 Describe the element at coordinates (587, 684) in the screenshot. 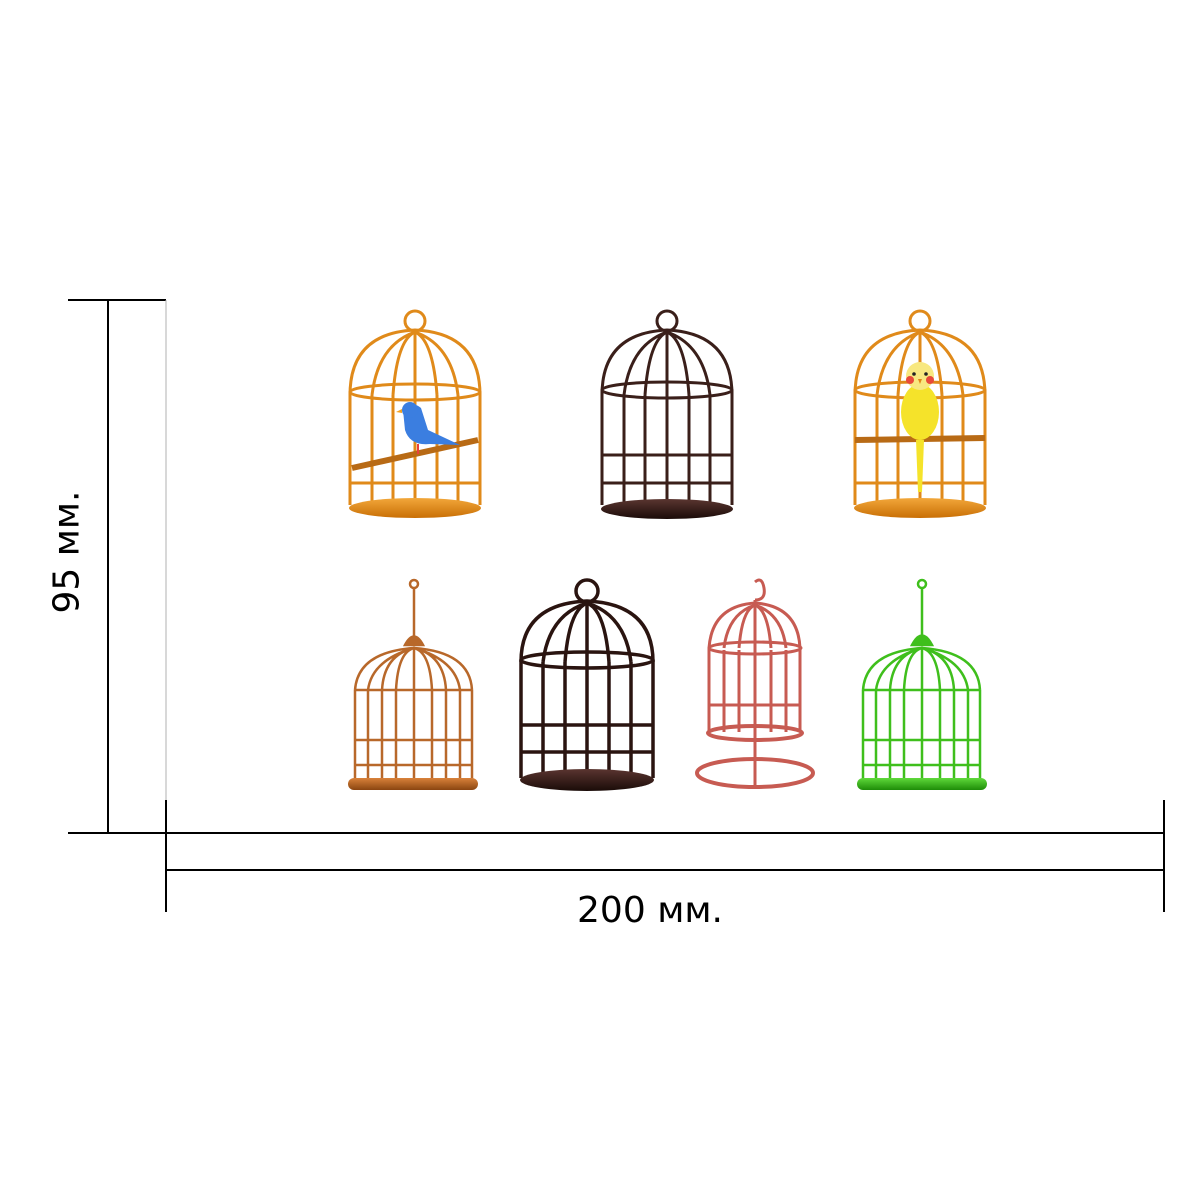

I see `cage-black-dome` at that location.